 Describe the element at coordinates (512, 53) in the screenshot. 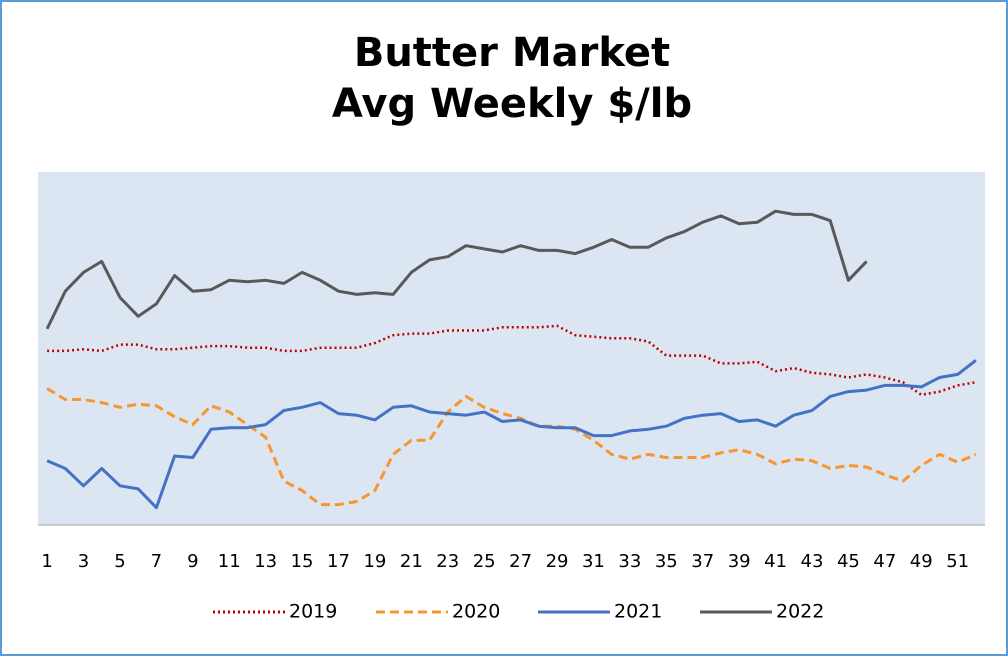

I see `chart-title: Butter Market` at that location.